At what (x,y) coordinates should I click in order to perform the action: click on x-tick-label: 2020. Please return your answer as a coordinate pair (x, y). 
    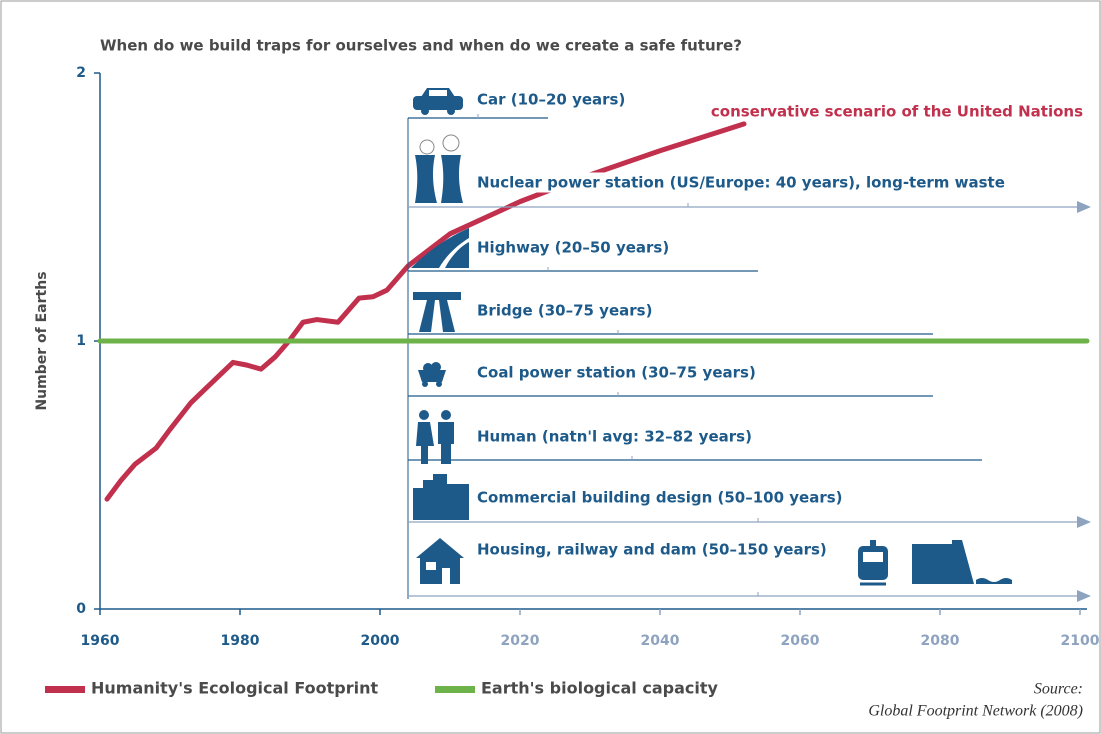
    Looking at the image, I should click on (520, 641).